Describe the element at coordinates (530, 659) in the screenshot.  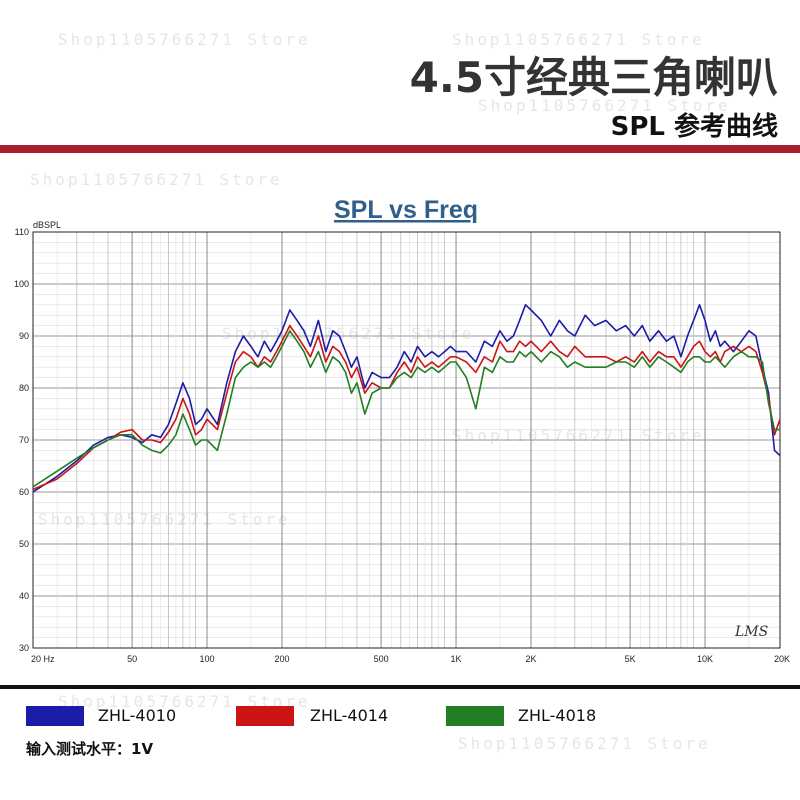
I see `x-tick-label: 2K` at that location.